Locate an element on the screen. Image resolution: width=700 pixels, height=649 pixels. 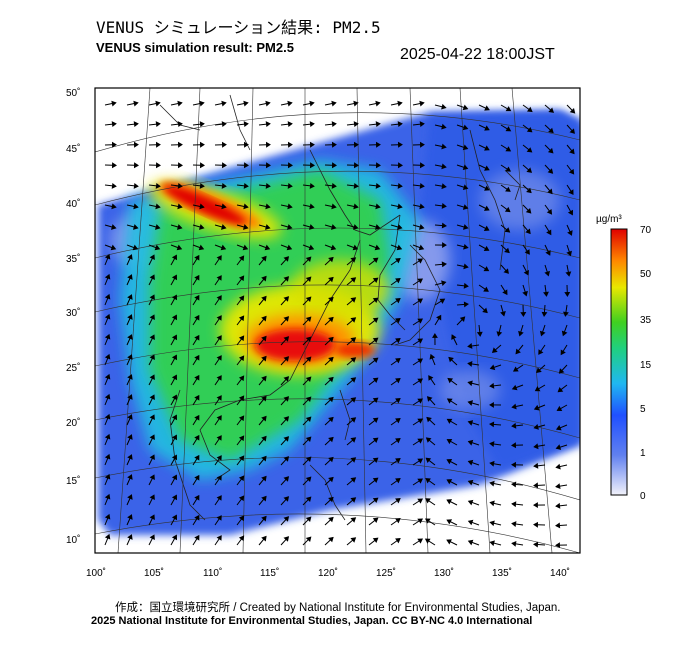
lon-tick-label: 140˚ is located at coordinates (560, 573).